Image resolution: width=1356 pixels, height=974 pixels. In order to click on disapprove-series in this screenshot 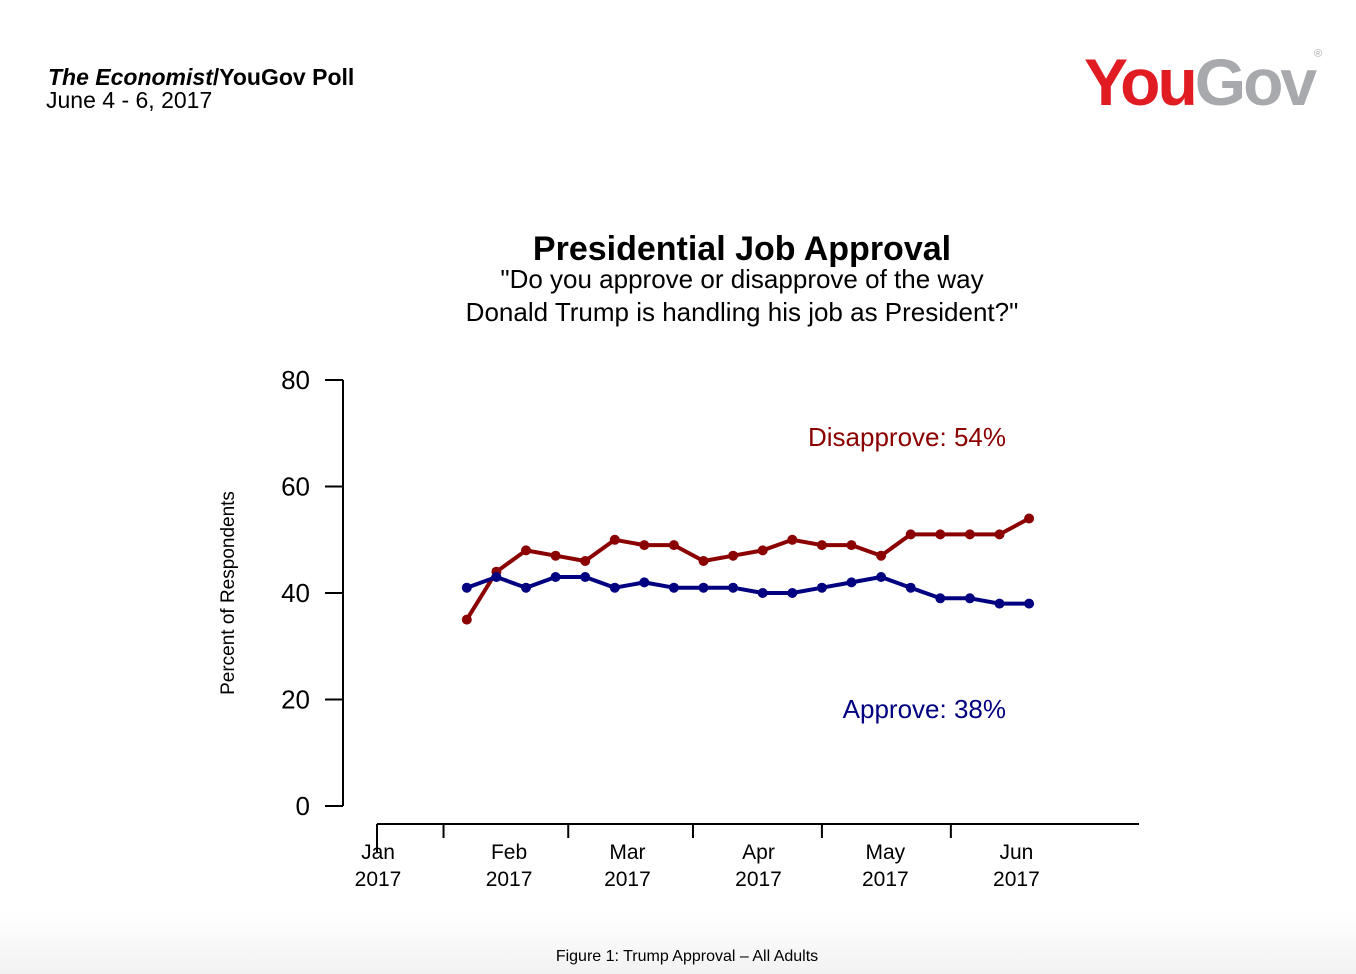, I will do `click(748, 569)`.